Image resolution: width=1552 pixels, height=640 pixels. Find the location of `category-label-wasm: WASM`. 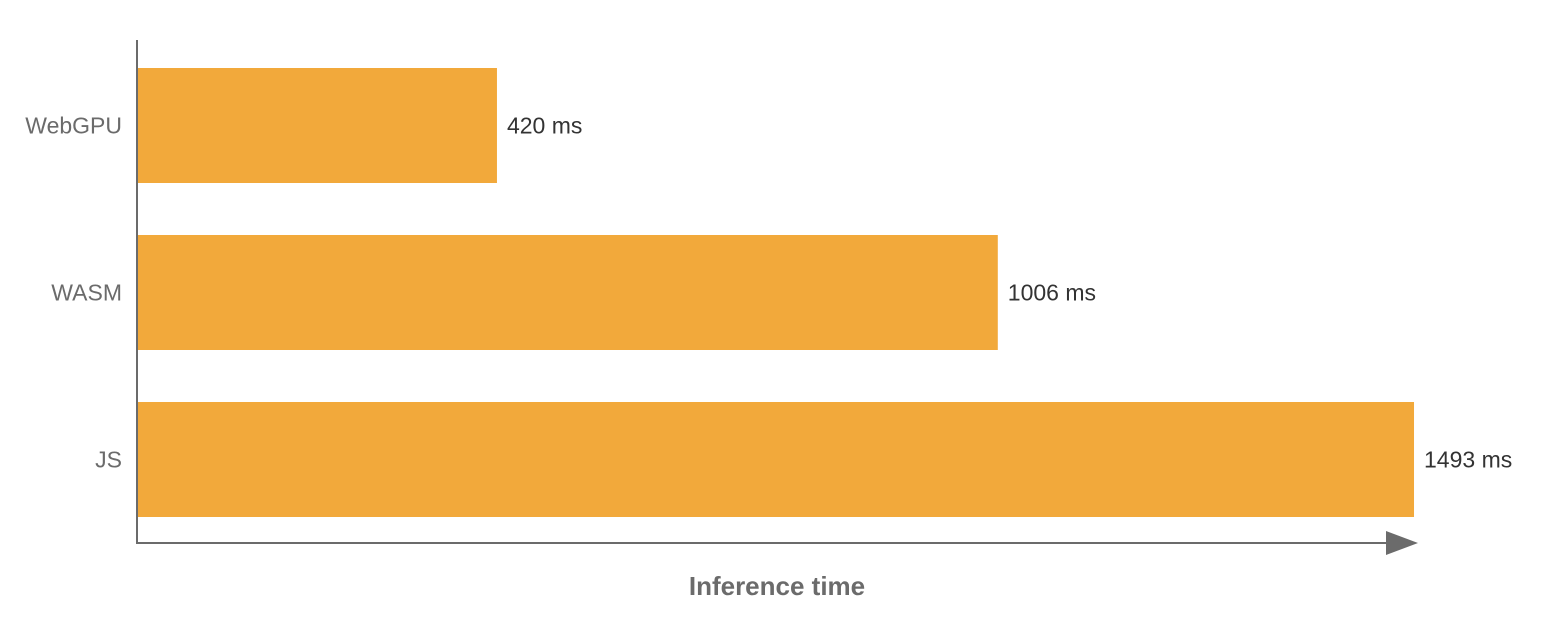

category-label-wasm: WASM is located at coordinates (86, 293).